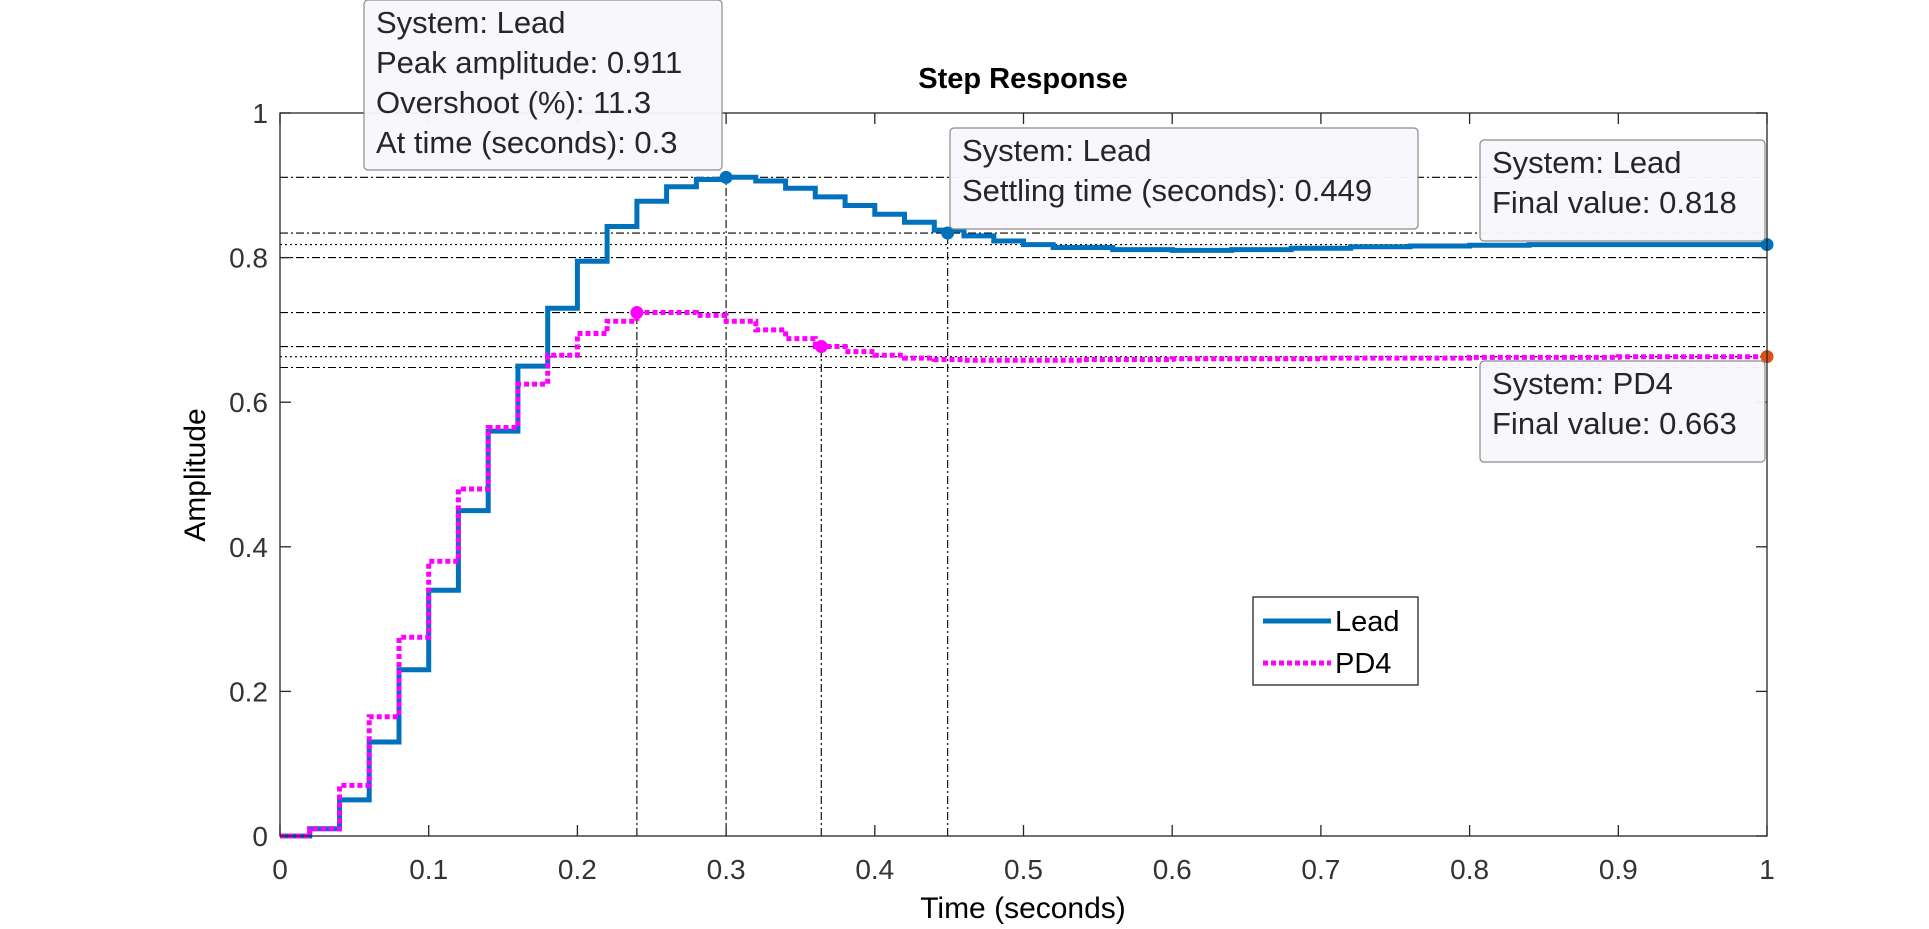  Describe the element at coordinates (1320, 869) in the screenshot. I see `x-tick-label: 0.7` at that location.